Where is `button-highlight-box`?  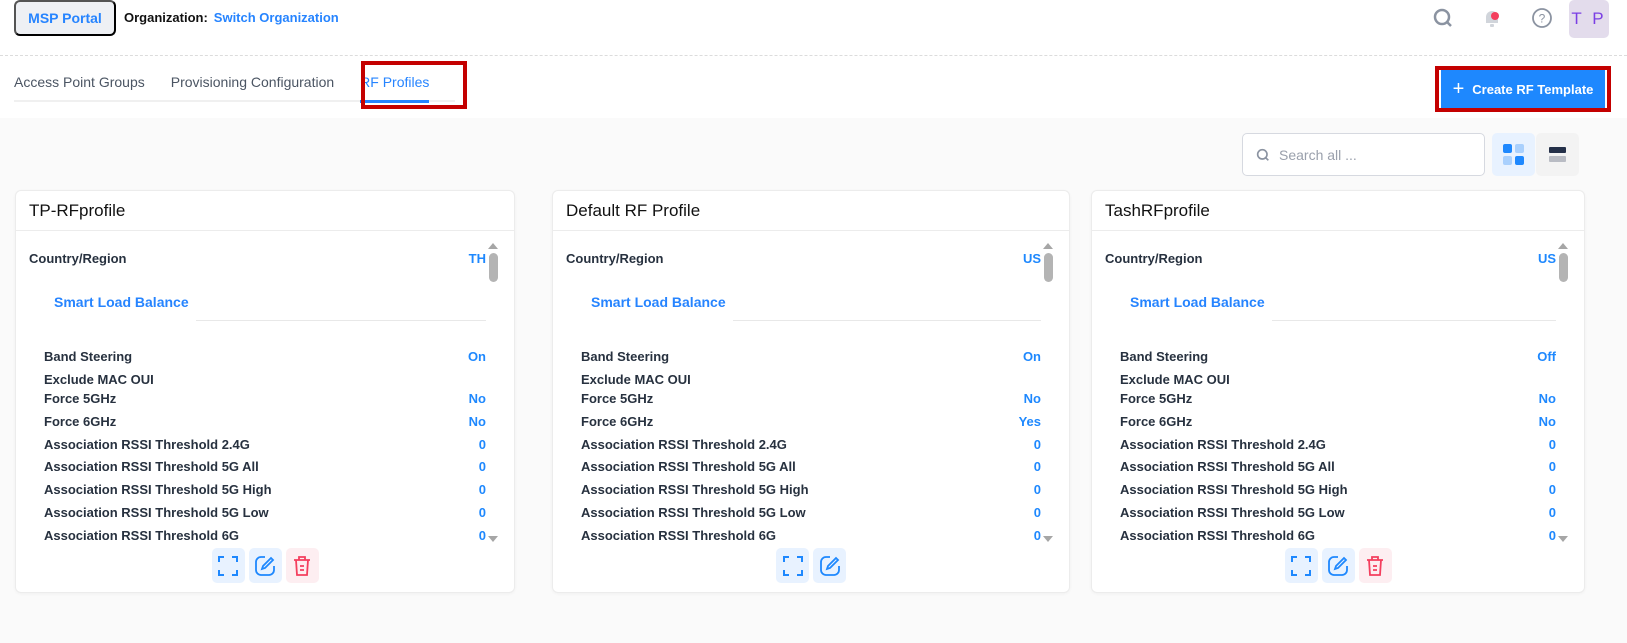 button-highlight-box is located at coordinates (1523, 89).